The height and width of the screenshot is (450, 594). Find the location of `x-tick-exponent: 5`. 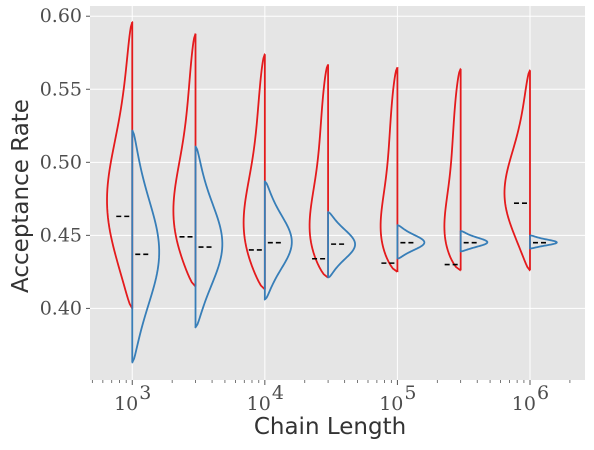

x-tick-exponent: 5 is located at coordinates (410, 393).